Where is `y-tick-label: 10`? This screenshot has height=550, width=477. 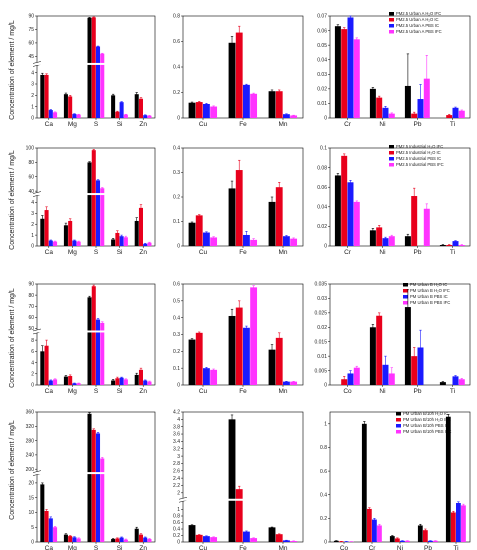
y-tick-label: 10 is located at coordinates (31, 513).